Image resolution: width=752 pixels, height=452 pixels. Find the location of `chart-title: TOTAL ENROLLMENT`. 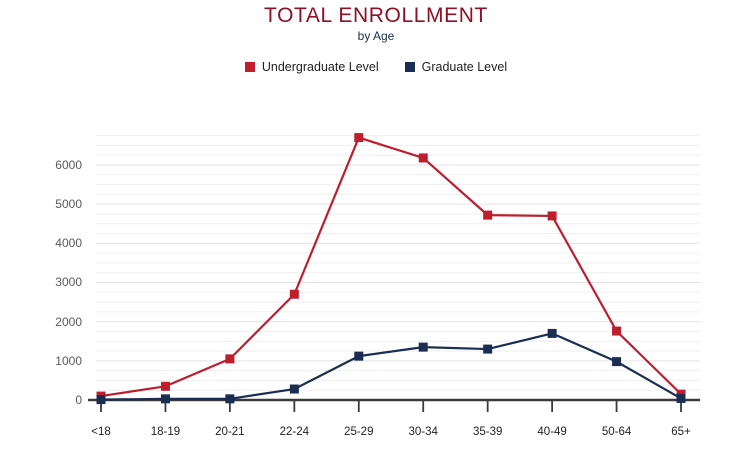

chart-title: TOTAL ENROLLMENT is located at coordinates (376, 15).